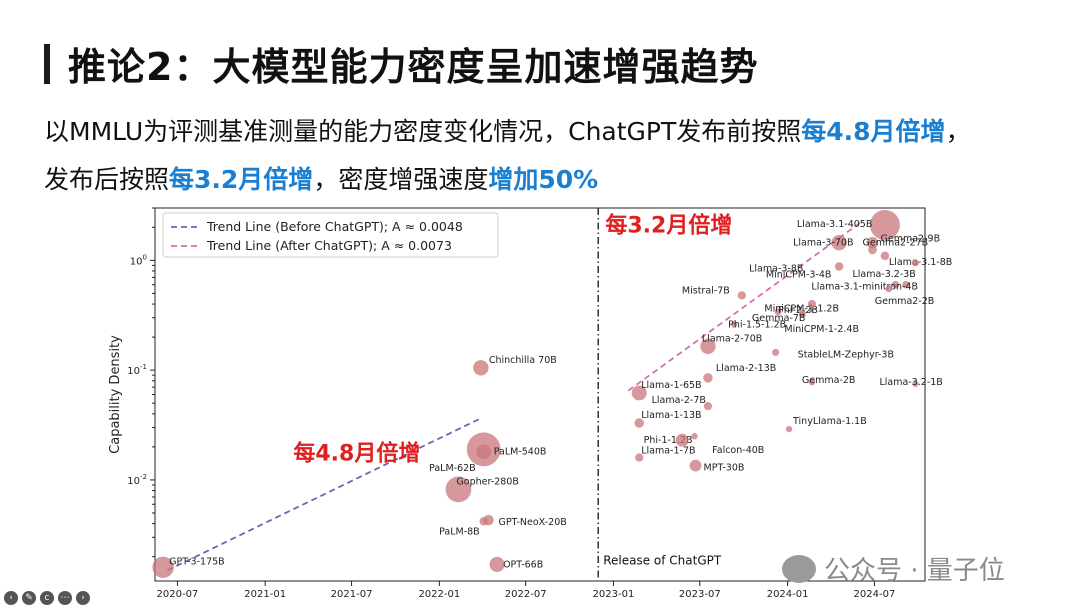 The width and height of the screenshot is (1080, 608). Describe the element at coordinates (325, 494) in the screenshot. I see `trend-line-before` at that location.